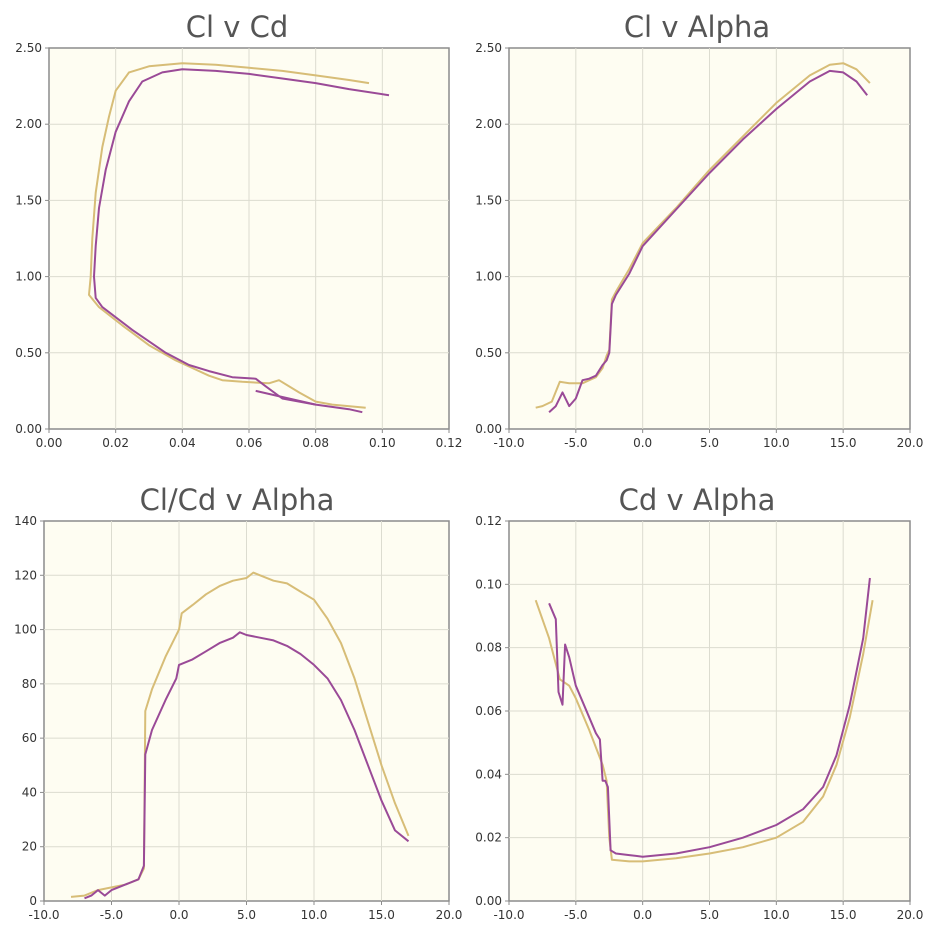  I want to click on y-tick-label: 0.06, so click(488, 711).